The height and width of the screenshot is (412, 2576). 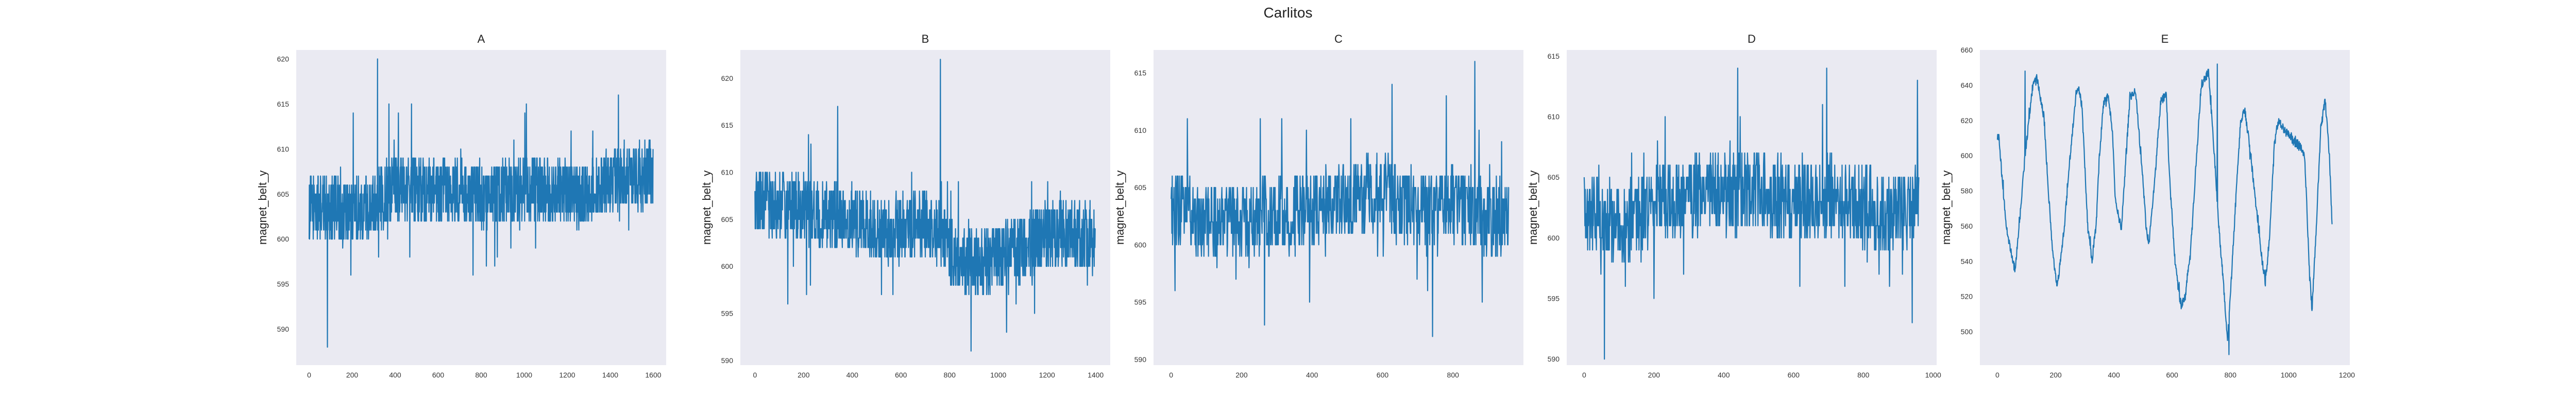 What do you see at coordinates (1967, 50) in the screenshot?
I see `y-tick-label: 660` at bounding box center [1967, 50].